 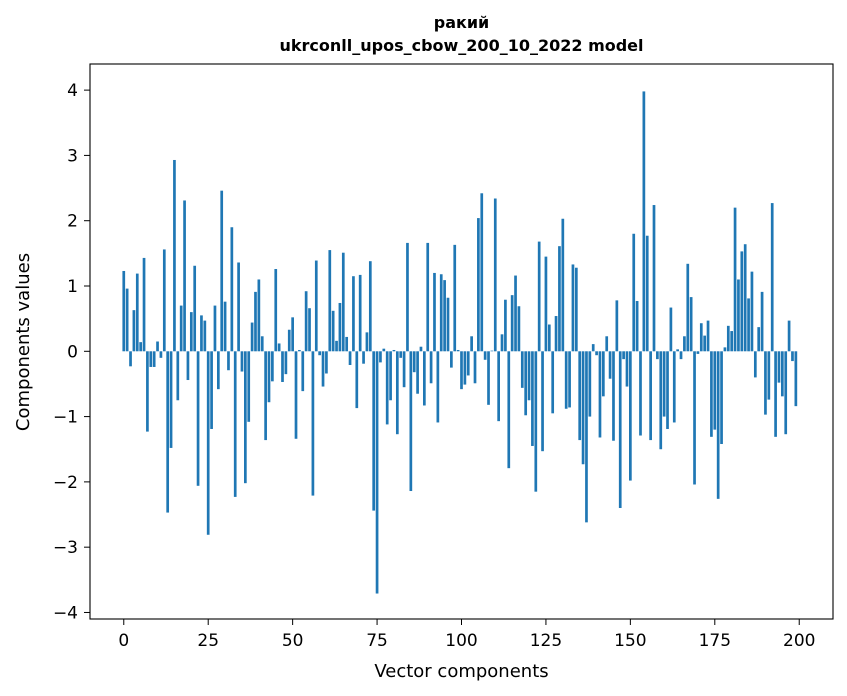 I want to click on y-tick-label: 2, so click(x=72, y=222).